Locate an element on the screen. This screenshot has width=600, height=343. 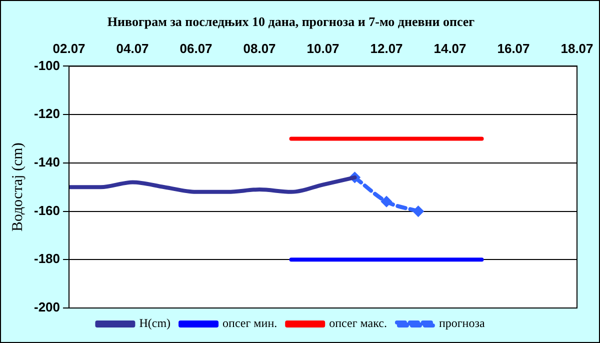
y-tick-label: -200 is located at coordinates (47, 307).